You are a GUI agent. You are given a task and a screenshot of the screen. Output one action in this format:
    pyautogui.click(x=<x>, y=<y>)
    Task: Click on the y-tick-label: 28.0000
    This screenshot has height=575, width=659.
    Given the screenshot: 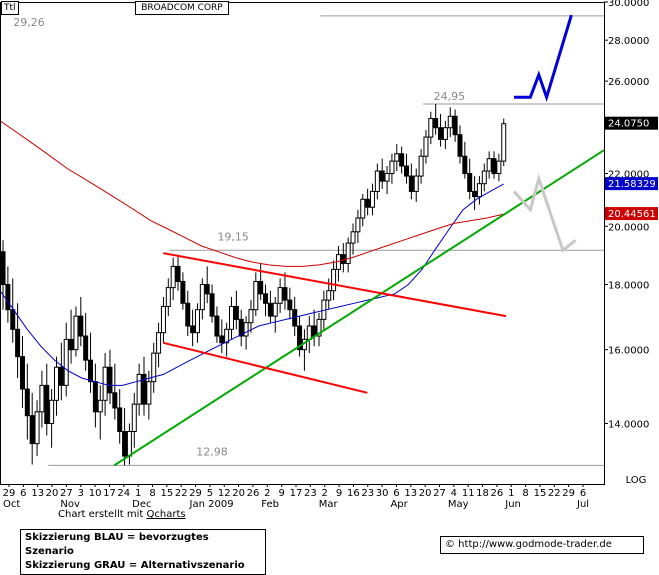 What is the action you would take?
    pyautogui.click(x=628, y=41)
    